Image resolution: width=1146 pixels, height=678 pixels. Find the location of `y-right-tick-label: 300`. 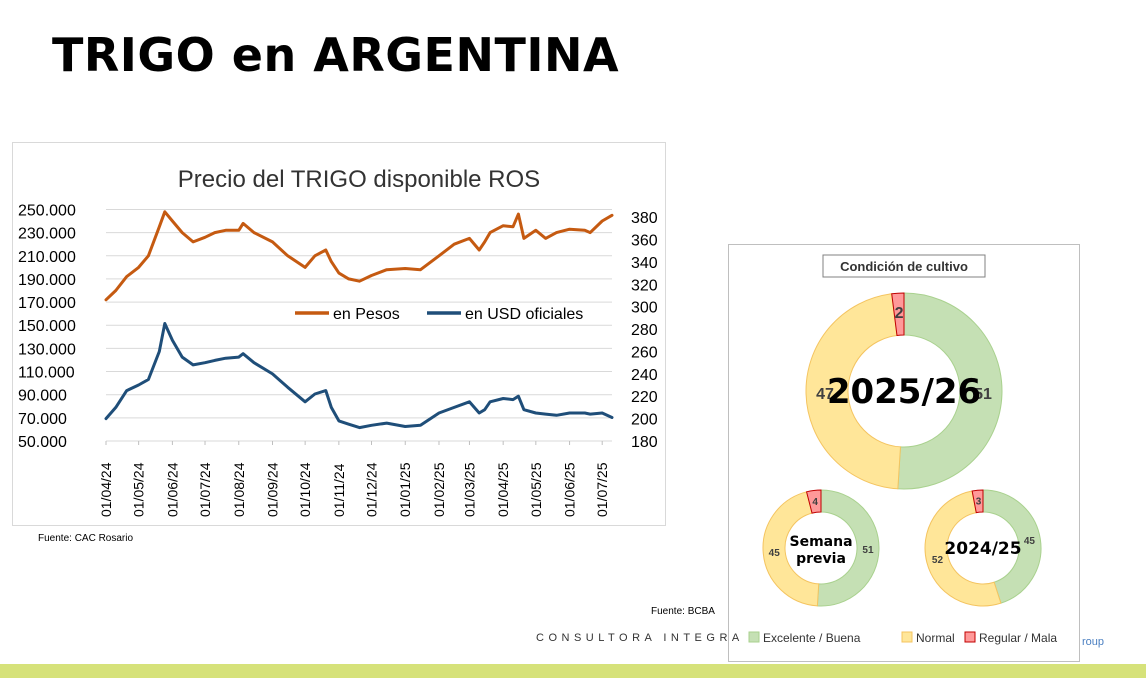

y-right-tick-label: 300 is located at coordinates (644, 308).